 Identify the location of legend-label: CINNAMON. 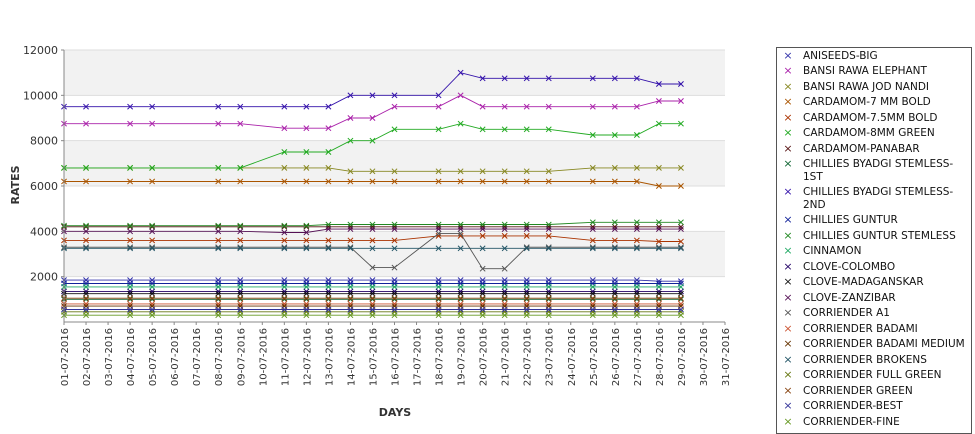
(832, 251).